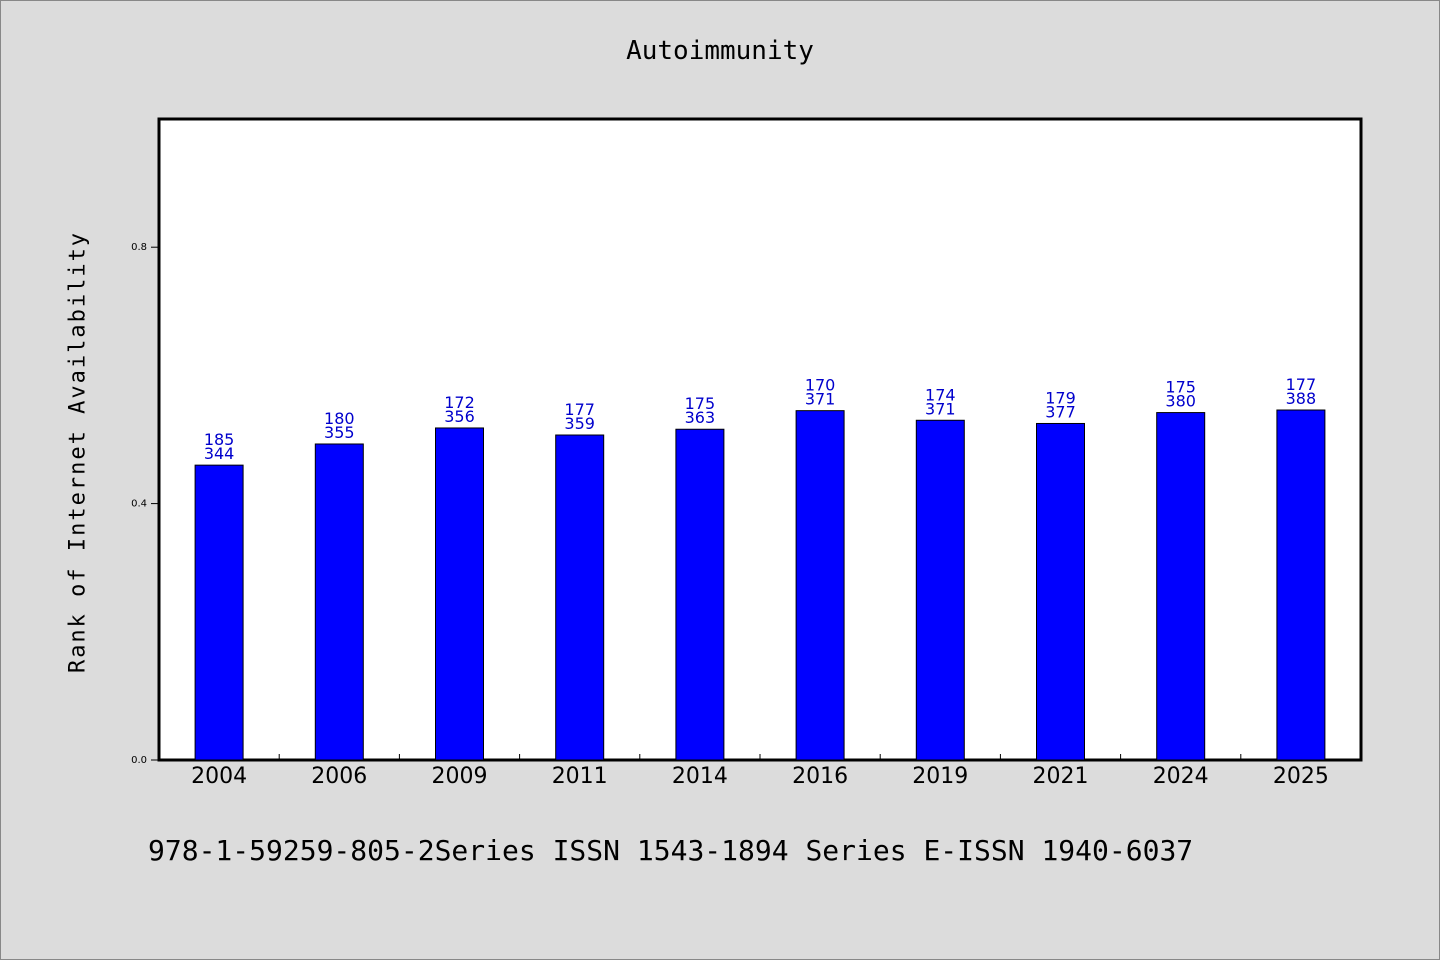 Image resolution: width=1440 pixels, height=960 pixels. Describe the element at coordinates (940, 590) in the screenshot. I see `bar-2019` at that location.